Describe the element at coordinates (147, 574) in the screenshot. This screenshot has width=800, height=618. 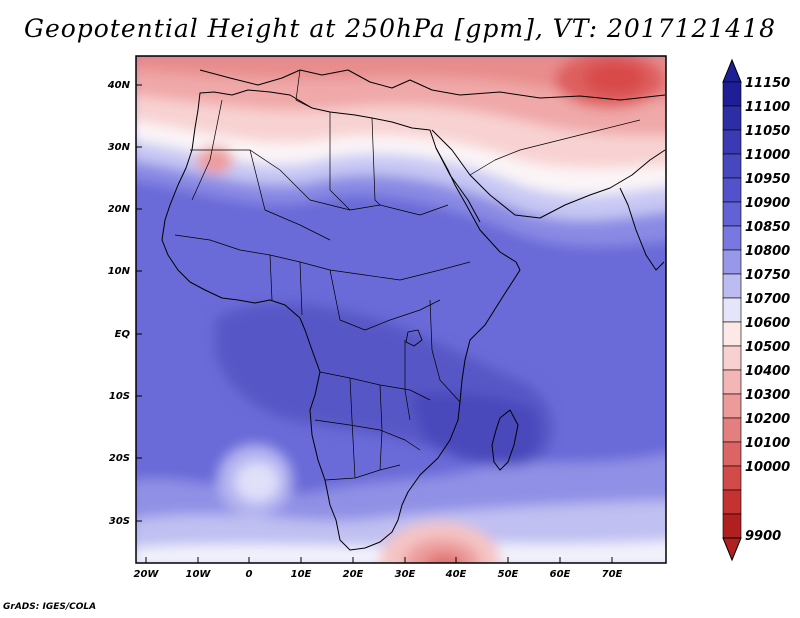
I see `lon-label: 20W` at that location.